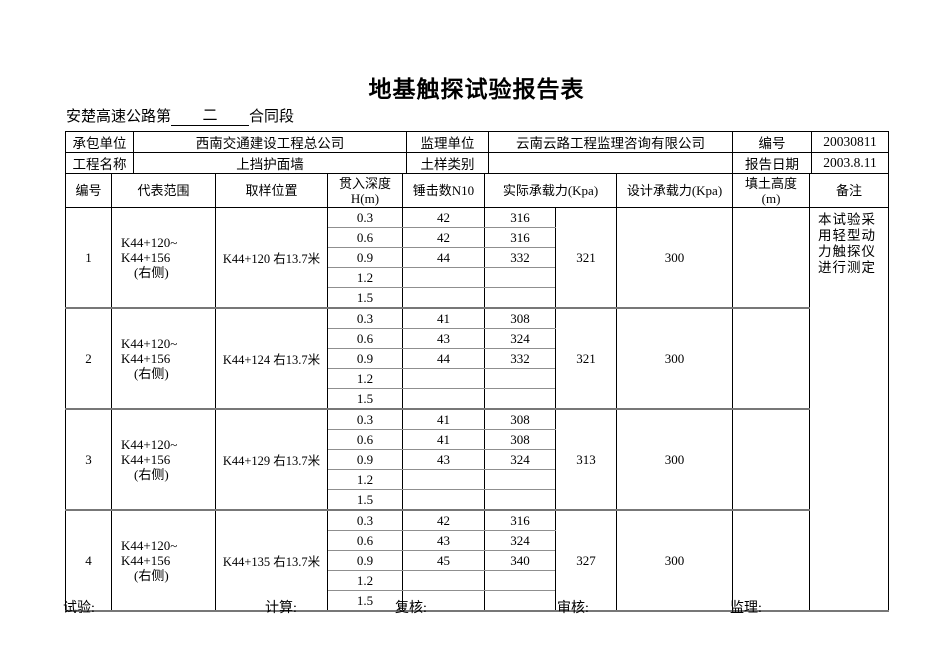 Image resolution: width=950 pixels, height=672 pixels. What do you see at coordinates (772, 142) in the screenshot?
I see `number-label: 编号` at bounding box center [772, 142].